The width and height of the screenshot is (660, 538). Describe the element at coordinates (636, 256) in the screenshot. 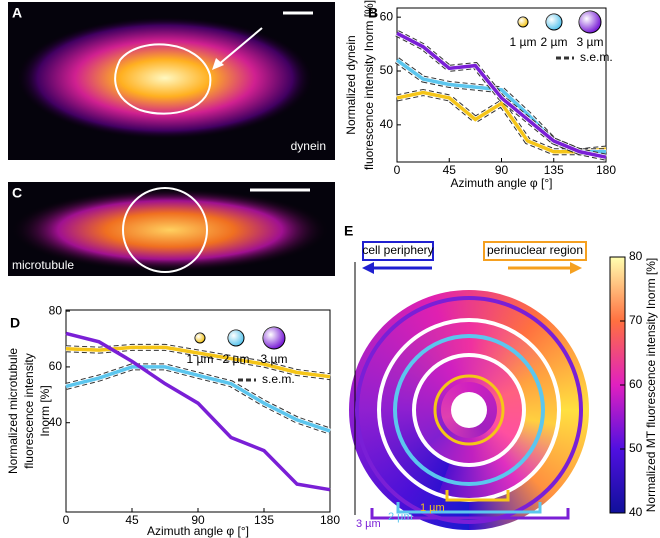

I see `colorbar-tick-label: 80` at that location.